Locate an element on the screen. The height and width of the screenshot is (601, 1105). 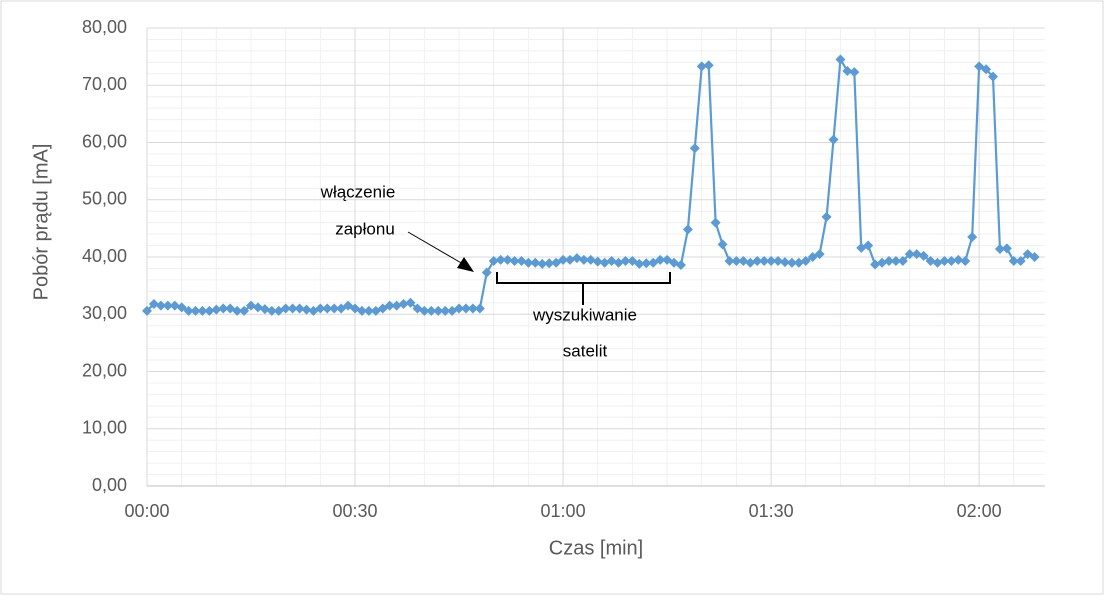
annotation: włączenie is located at coordinates (358, 191).